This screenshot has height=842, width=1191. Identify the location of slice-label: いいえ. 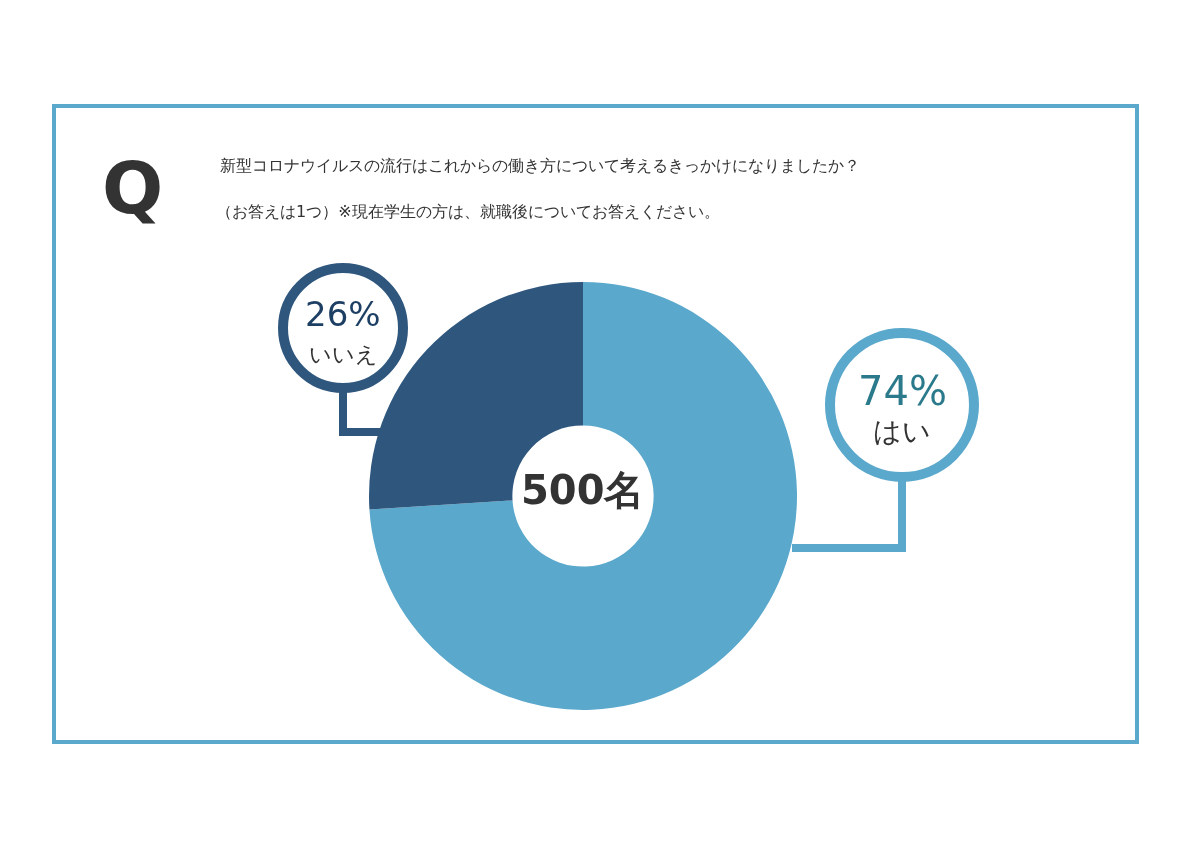
(343, 354).